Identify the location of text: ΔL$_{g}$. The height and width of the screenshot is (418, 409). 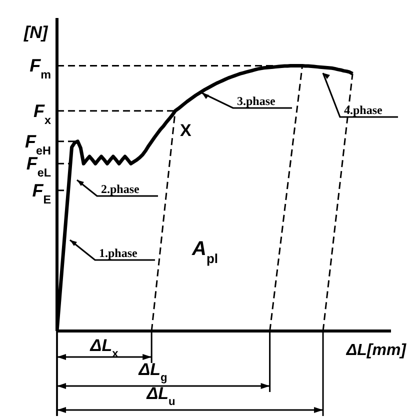
(153, 372).